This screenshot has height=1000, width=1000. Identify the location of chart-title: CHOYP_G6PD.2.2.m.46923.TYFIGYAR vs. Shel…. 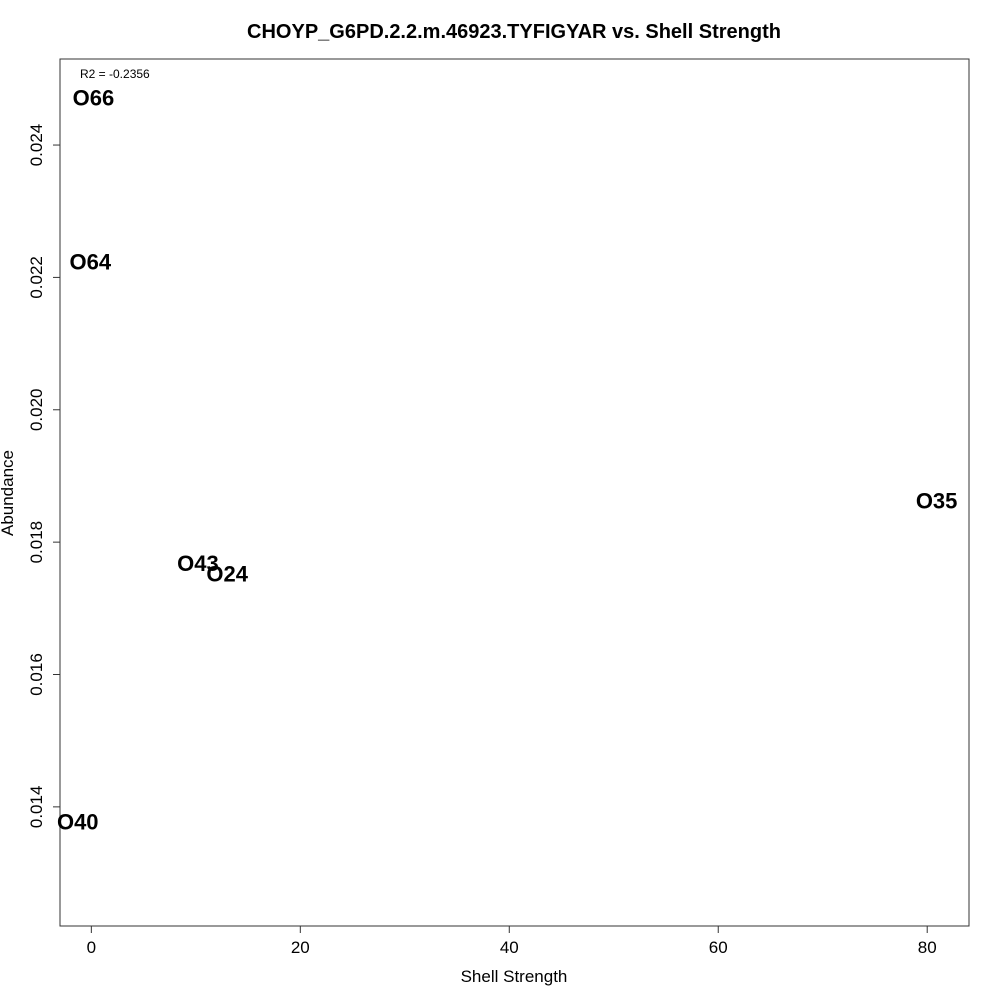
(514, 32).